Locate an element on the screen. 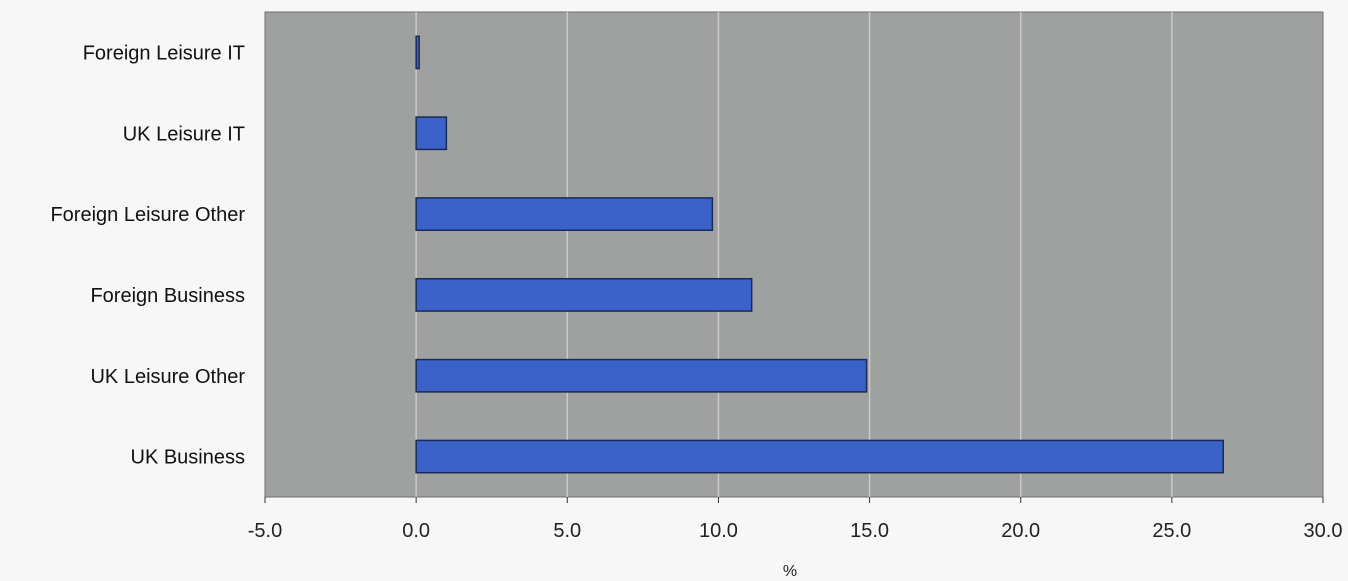 This screenshot has height=581, width=1348. category-label: UK Leisure IT is located at coordinates (184, 134).